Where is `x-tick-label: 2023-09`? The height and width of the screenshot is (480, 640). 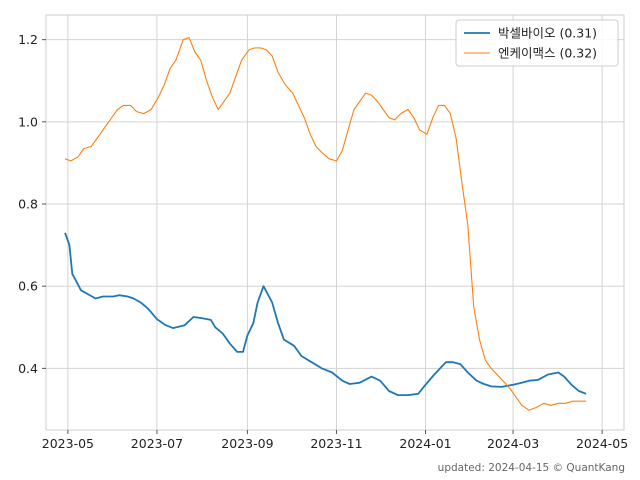
x-tick-label: 2023-09 is located at coordinates (247, 443).